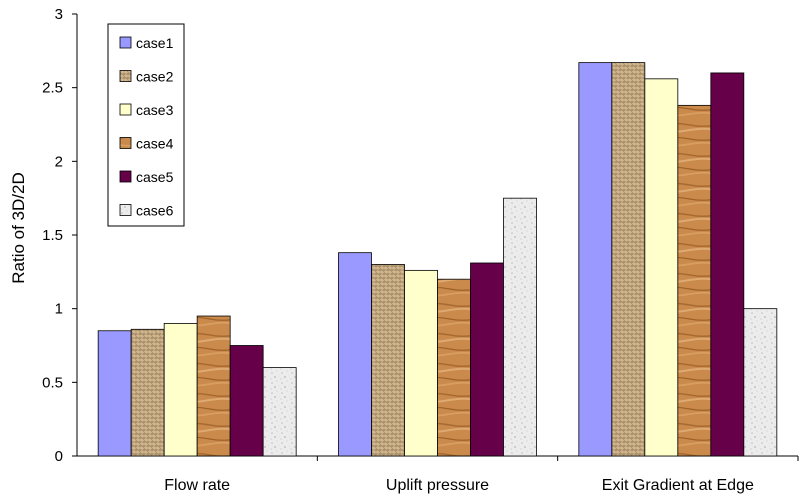  I want to click on legend-label: case6, so click(155, 211).